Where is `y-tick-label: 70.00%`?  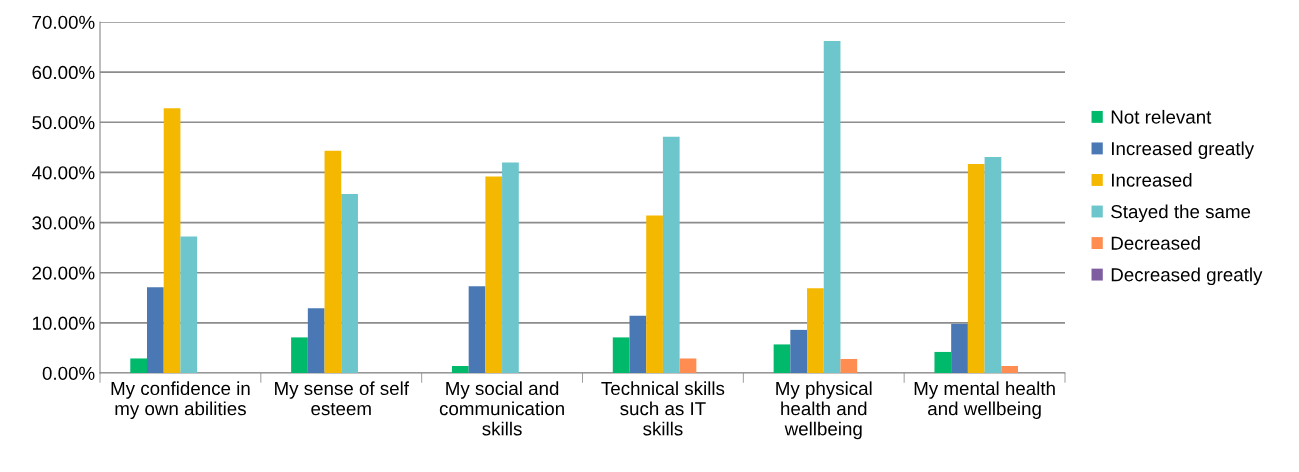
y-tick-label: 70.00% is located at coordinates (63, 22).